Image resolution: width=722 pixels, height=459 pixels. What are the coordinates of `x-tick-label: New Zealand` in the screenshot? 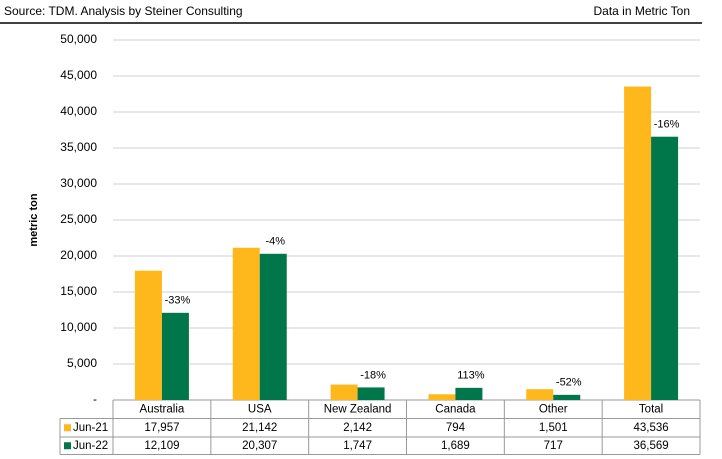 It's located at (358, 409).